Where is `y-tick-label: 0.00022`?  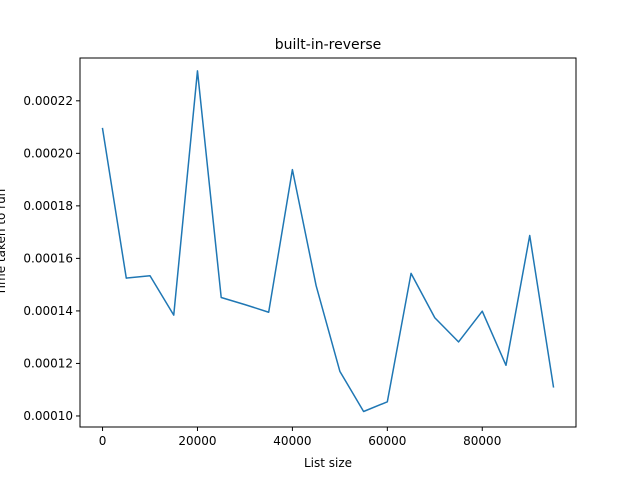
y-tick-label: 0.00022 is located at coordinates (48, 101).